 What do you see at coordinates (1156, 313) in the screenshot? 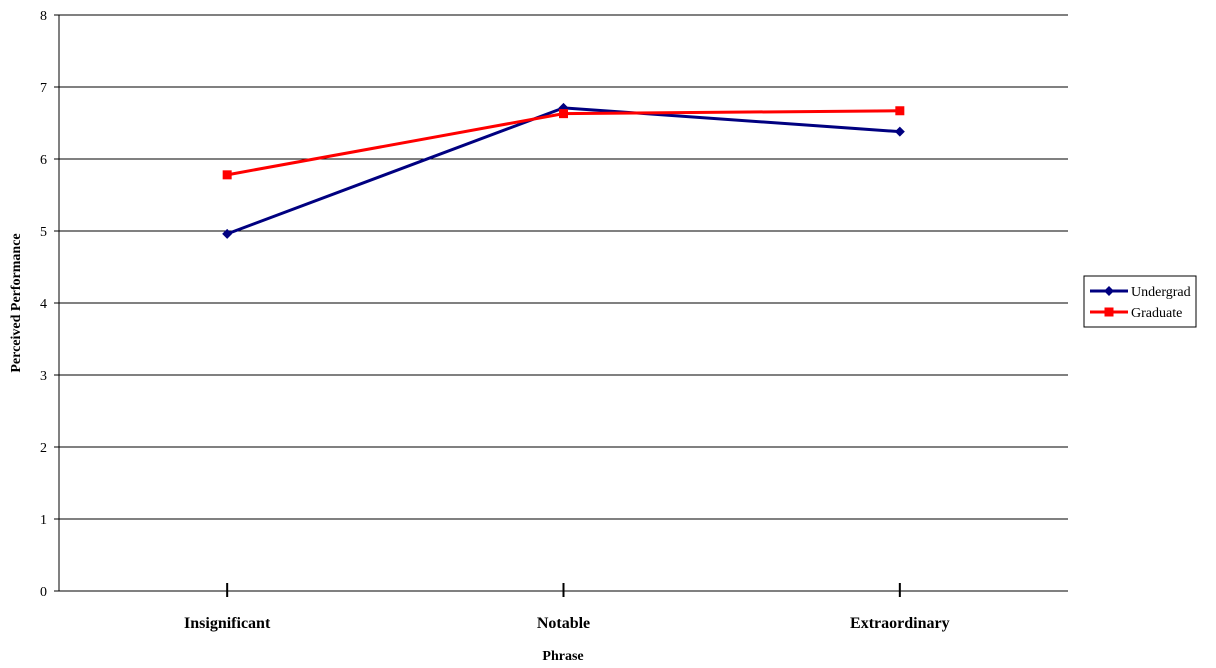
I see `legend-label: Graduate` at bounding box center [1156, 313].